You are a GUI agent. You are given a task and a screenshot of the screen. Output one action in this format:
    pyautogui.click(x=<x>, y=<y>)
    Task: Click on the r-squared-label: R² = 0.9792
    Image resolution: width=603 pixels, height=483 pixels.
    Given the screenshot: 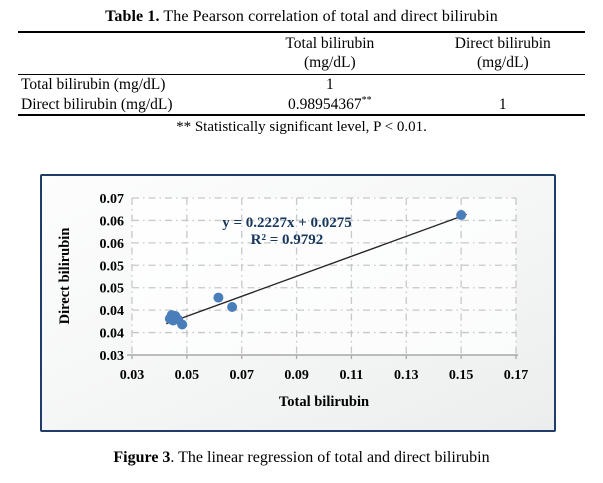 What is the action you would take?
    pyautogui.click(x=287, y=240)
    